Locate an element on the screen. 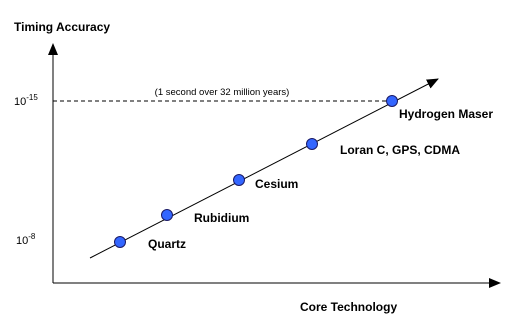 The width and height of the screenshot is (531, 330). y-tick: 10-15 is located at coordinates (26, 100).